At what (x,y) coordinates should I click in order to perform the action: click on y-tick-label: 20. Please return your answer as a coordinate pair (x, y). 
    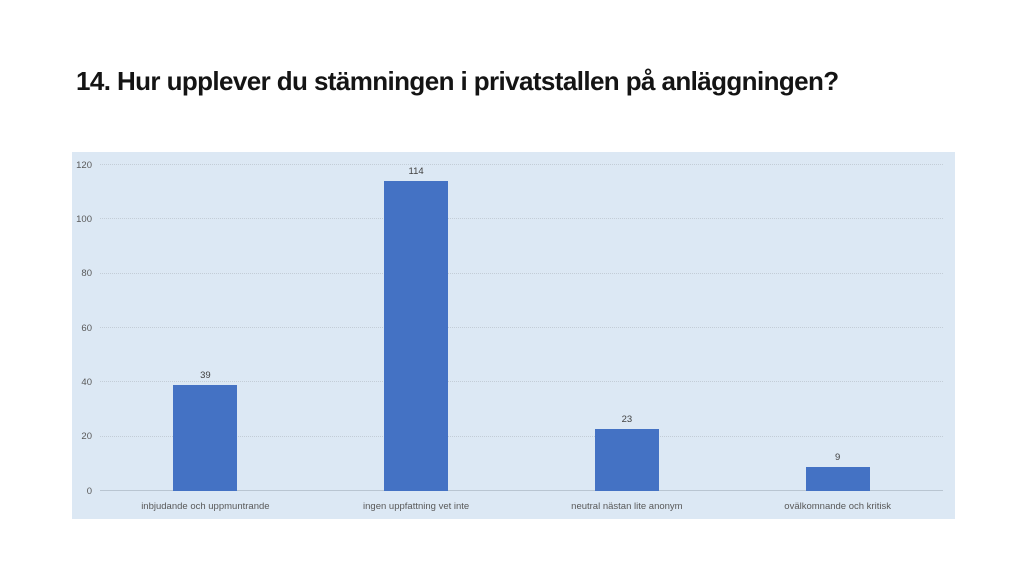
    Looking at the image, I should click on (86, 436).